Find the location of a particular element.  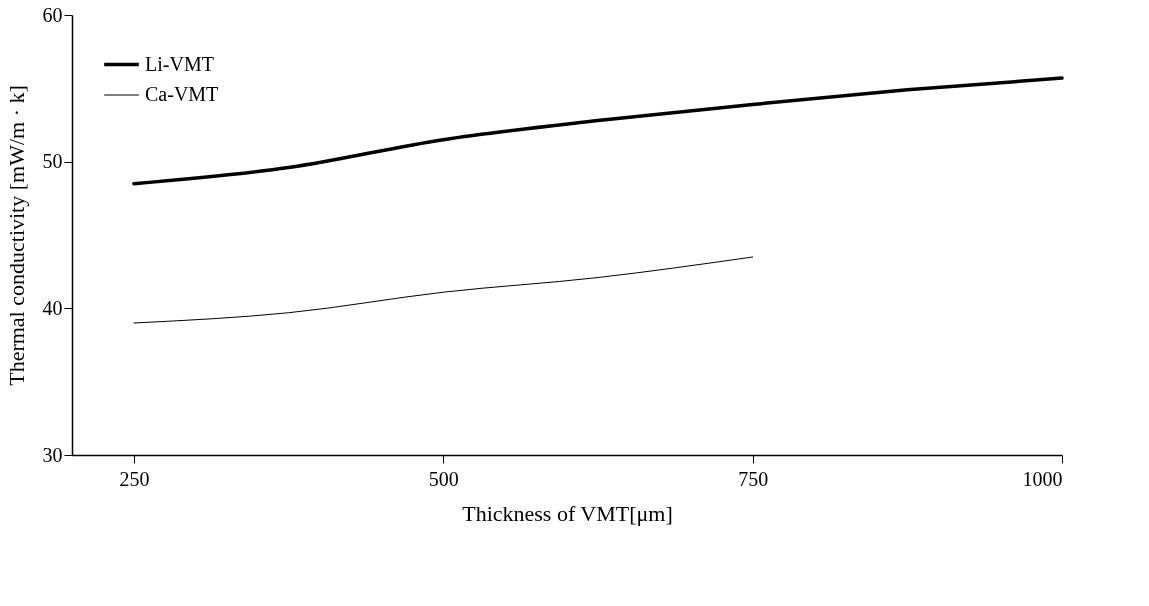

x-axis-title: Thickness of VMT[μm] is located at coordinates (567, 513).